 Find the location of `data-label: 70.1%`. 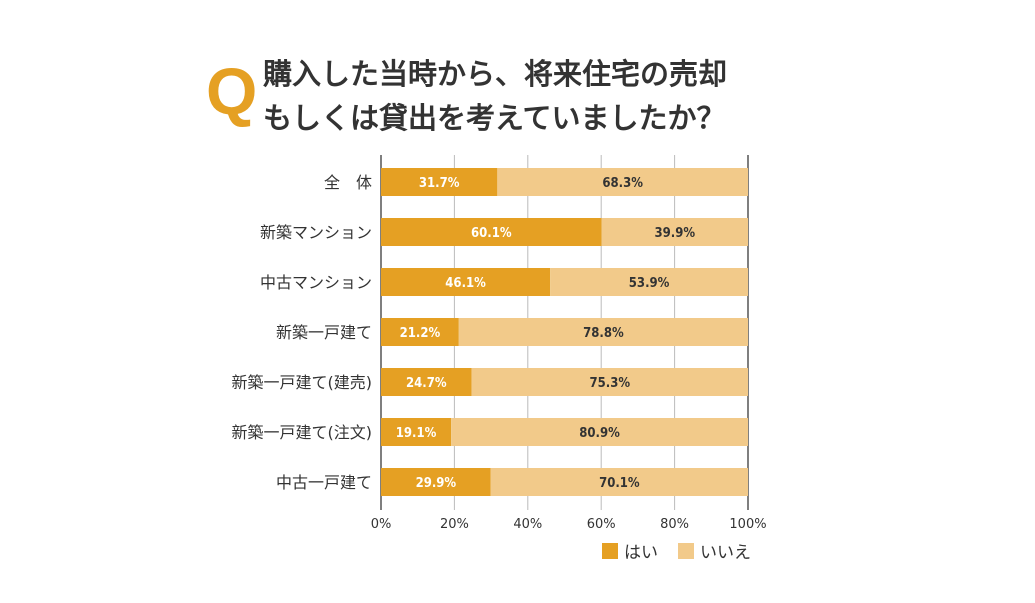

data-label: 70.1% is located at coordinates (619, 483).